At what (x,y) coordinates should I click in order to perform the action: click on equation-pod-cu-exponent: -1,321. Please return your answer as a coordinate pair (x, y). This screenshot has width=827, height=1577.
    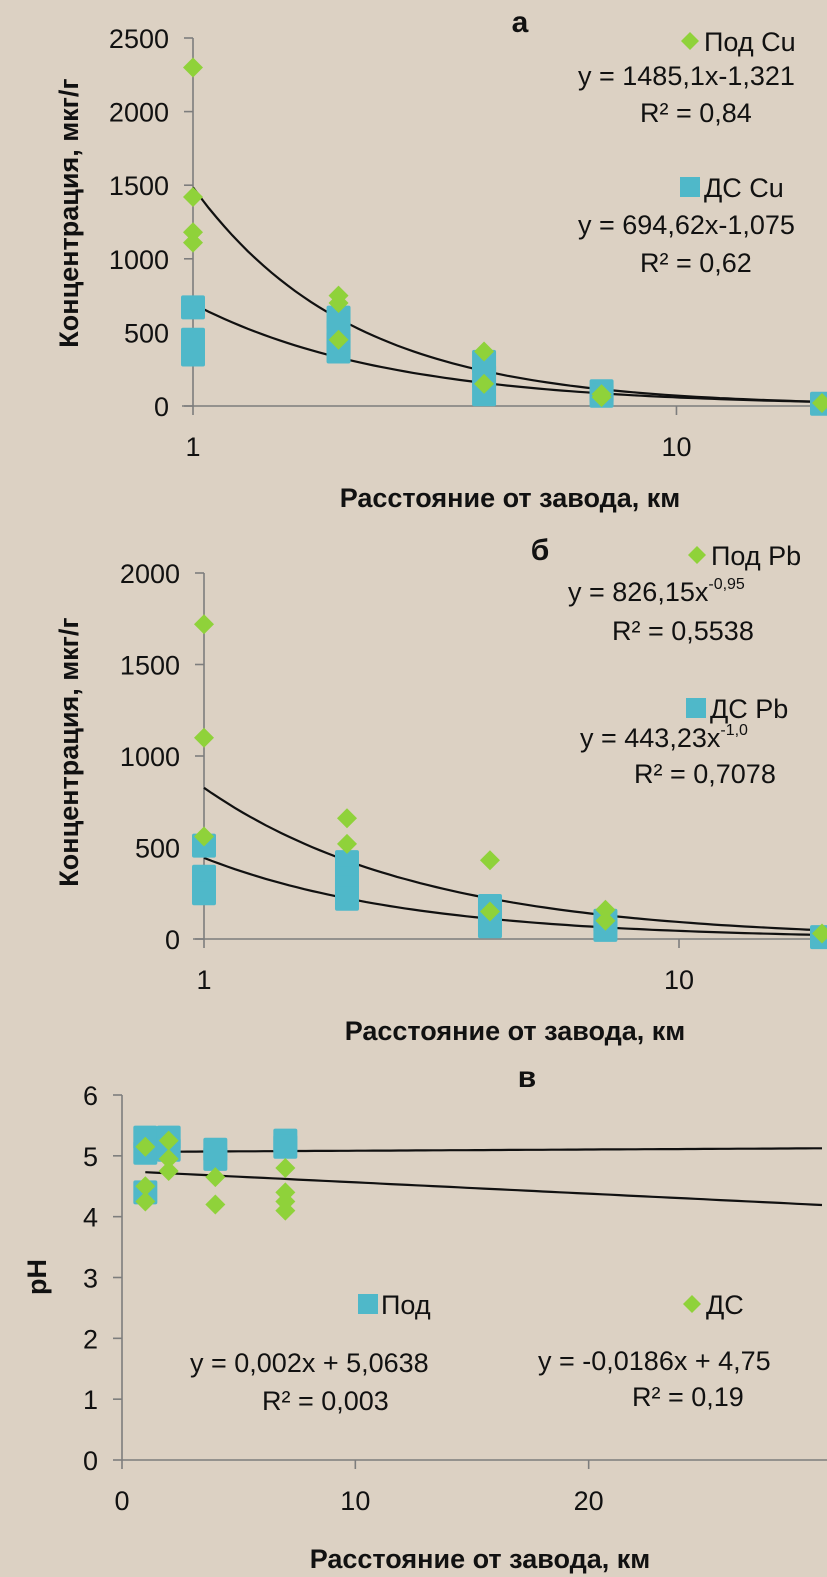
    Looking at the image, I should click on (756, 76).